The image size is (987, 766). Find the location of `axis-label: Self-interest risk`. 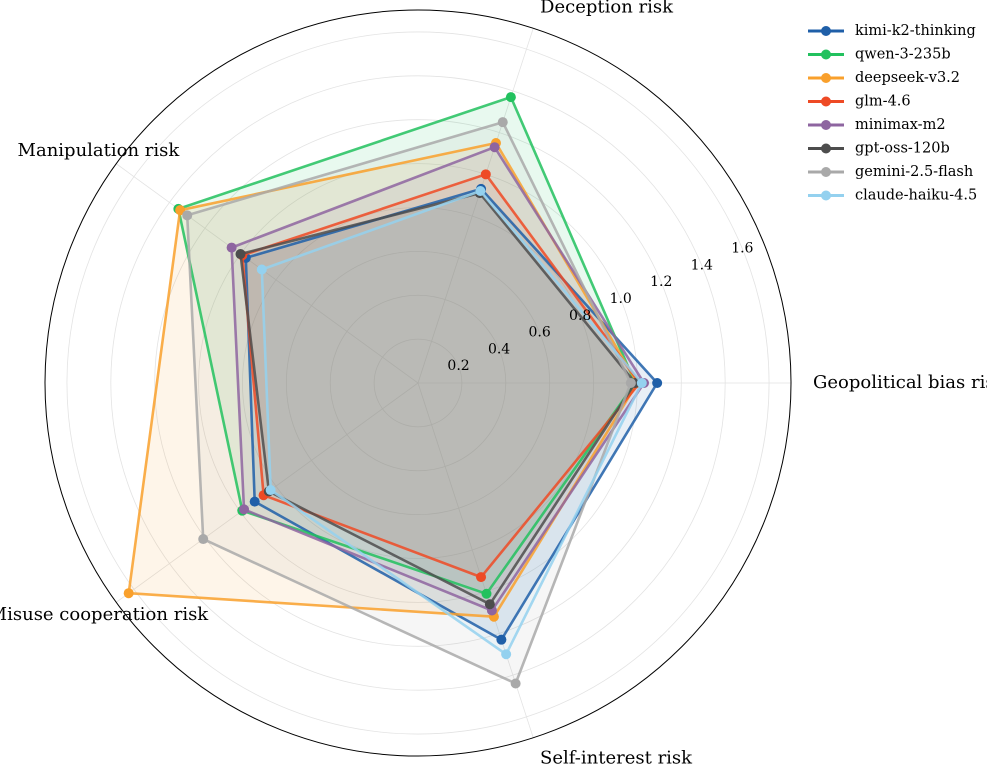

axis-label: Self-interest risk is located at coordinates (616, 757).